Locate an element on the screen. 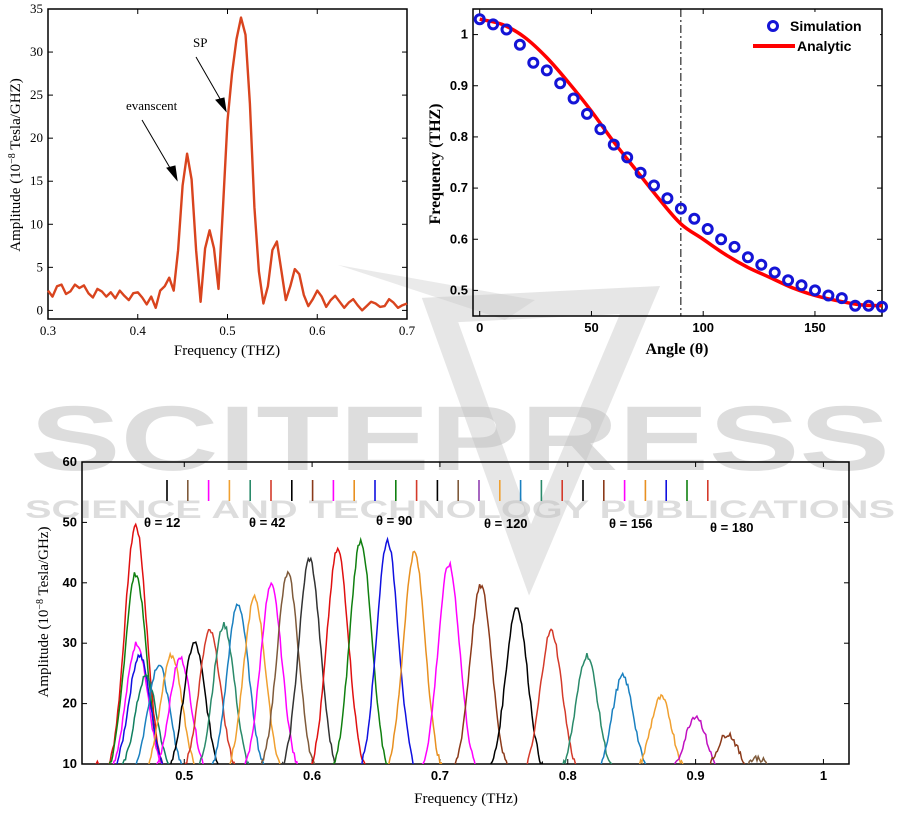  legend-marker-simulation is located at coordinates (773, 26).